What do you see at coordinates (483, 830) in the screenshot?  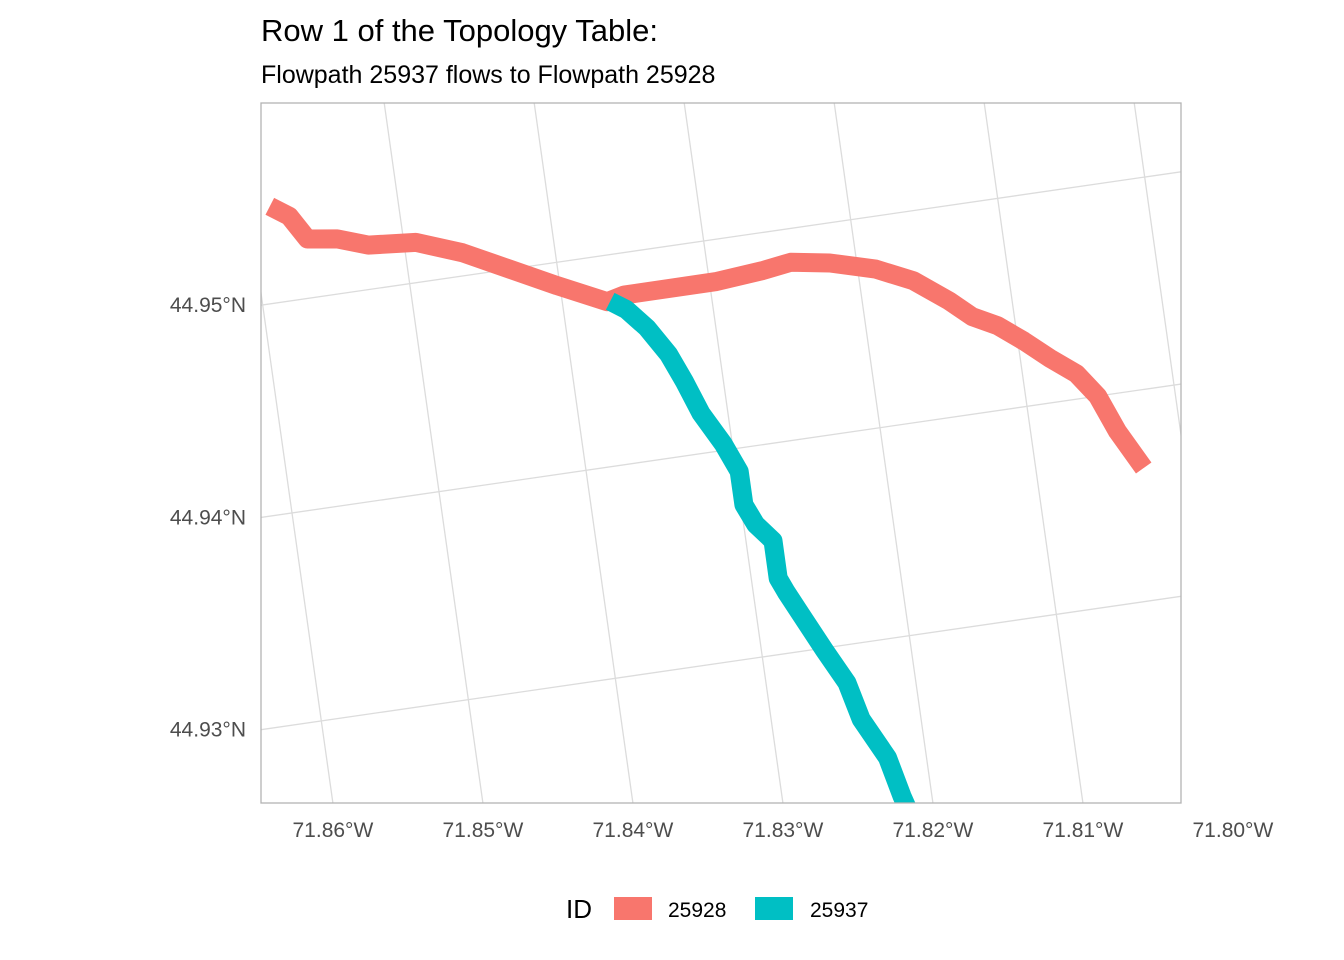 I see `x-tick-label: 71.85°W` at bounding box center [483, 830].